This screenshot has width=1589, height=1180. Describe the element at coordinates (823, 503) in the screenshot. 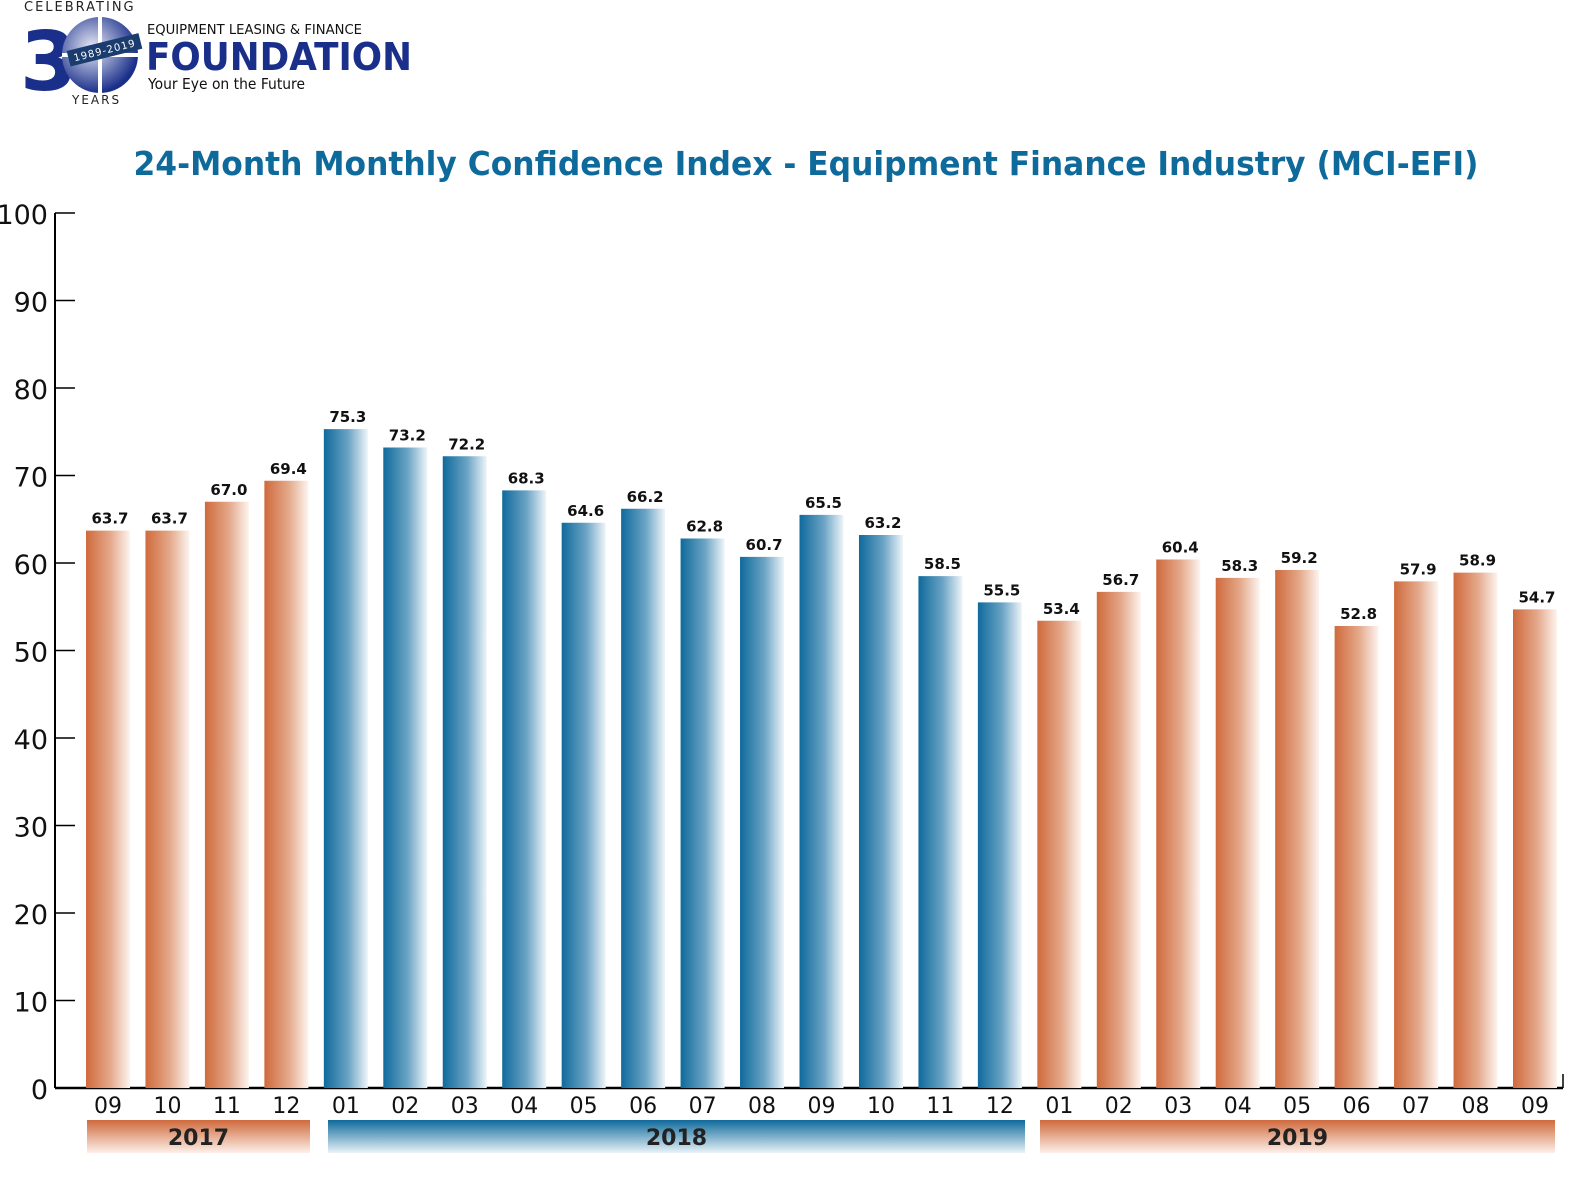

I see `data-label: 65.5` at that location.